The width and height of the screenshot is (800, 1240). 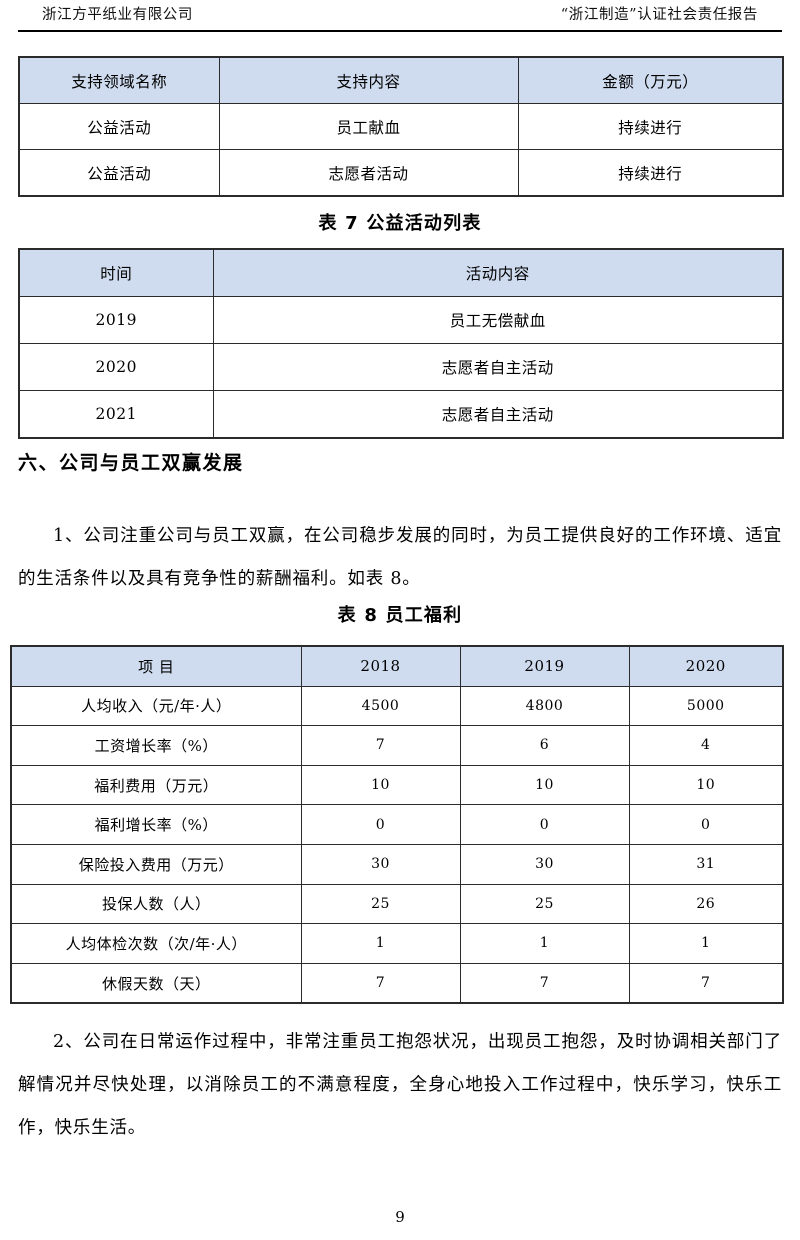 I want to click on cell-value-2019: 6, so click(x=544, y=745).